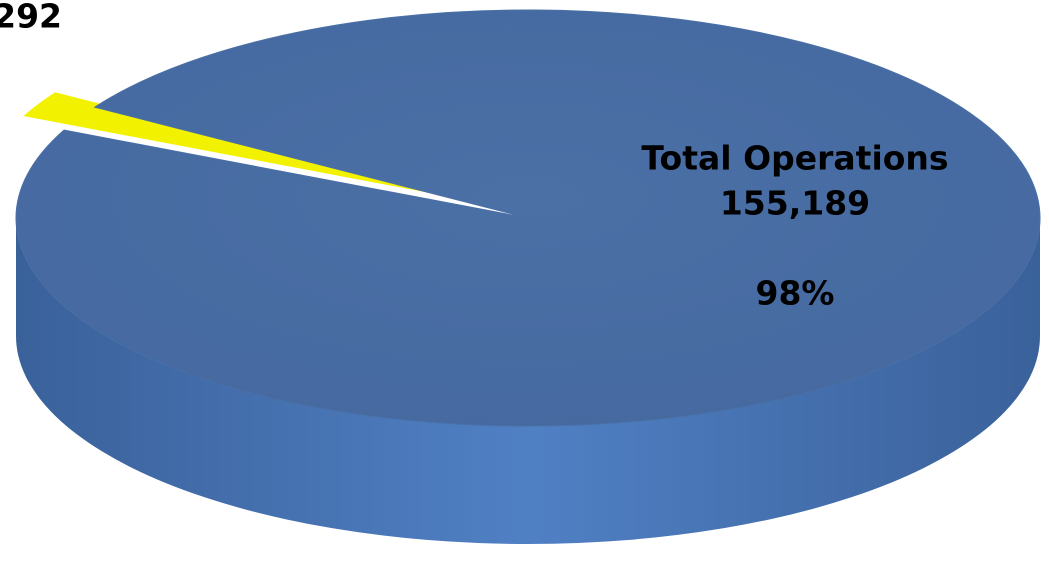  I want to click on slice-percent-label: 98%, so click(795, 293).